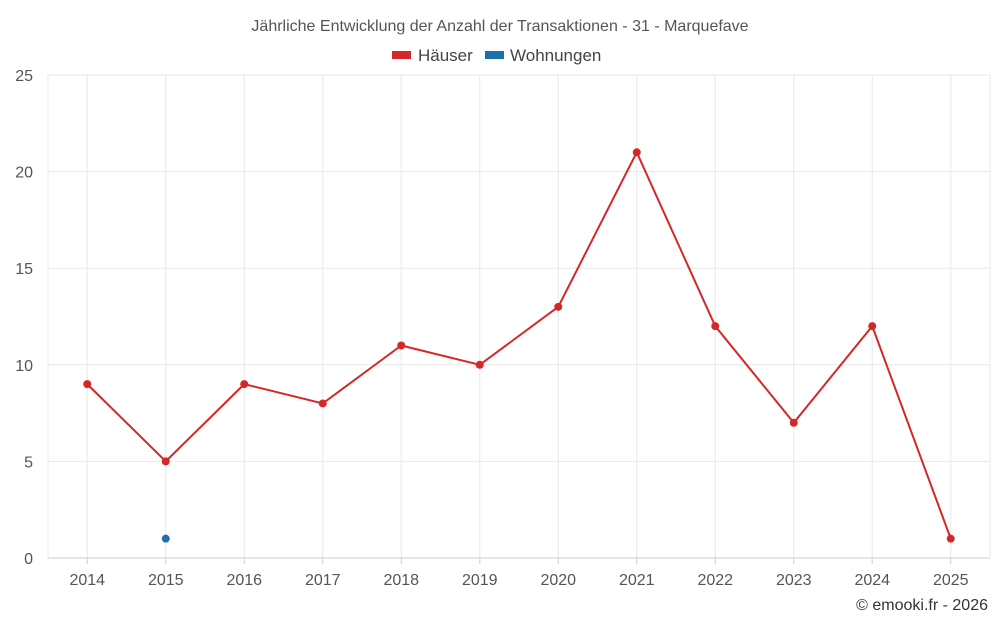 The width and height of the screenshot is (1000, 625). What do you see at coordinates (323, 580) in the screenshot?
I see `x-tick-label: 2017` at bounding box center [323, 580].